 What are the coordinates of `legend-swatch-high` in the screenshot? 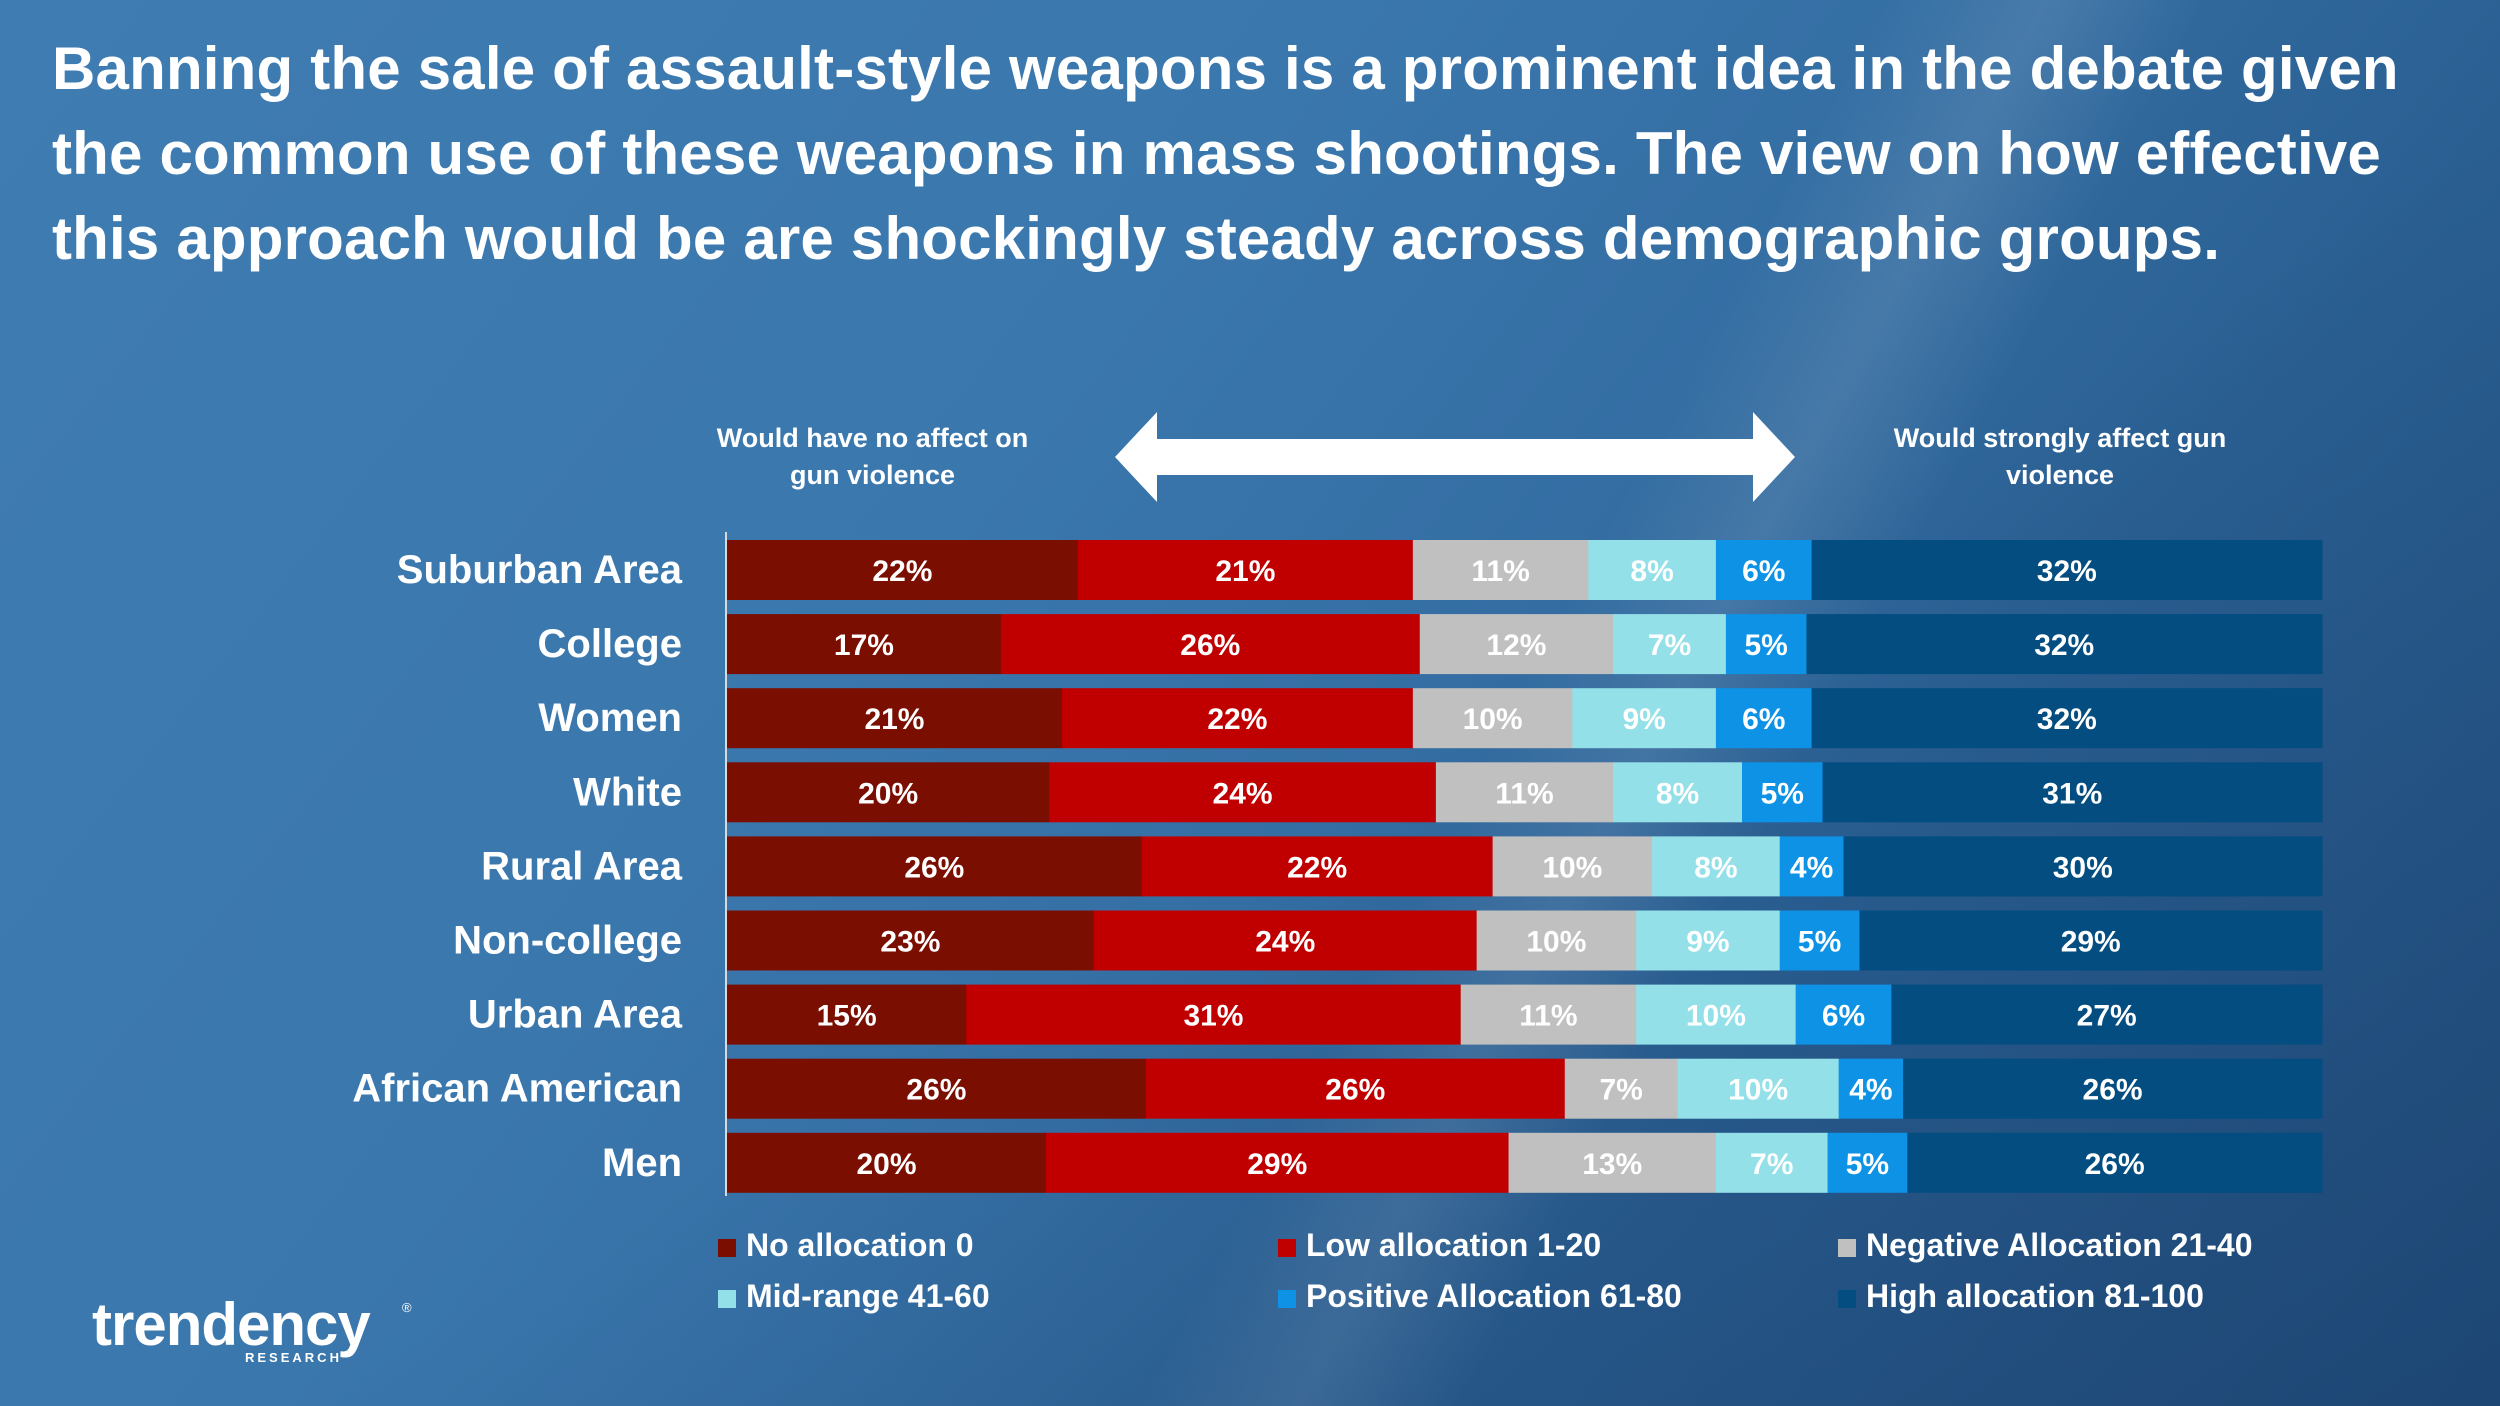 It's located at (1847, 1299).